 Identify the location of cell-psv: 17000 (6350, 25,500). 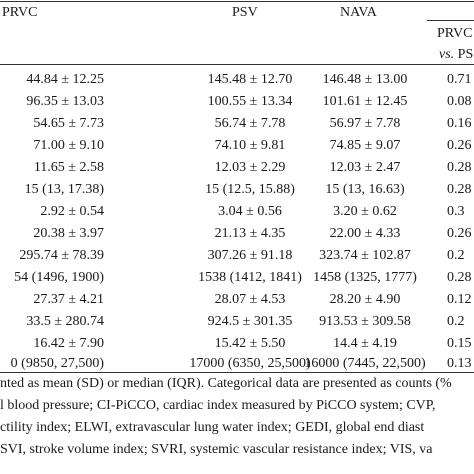
(250, 363).